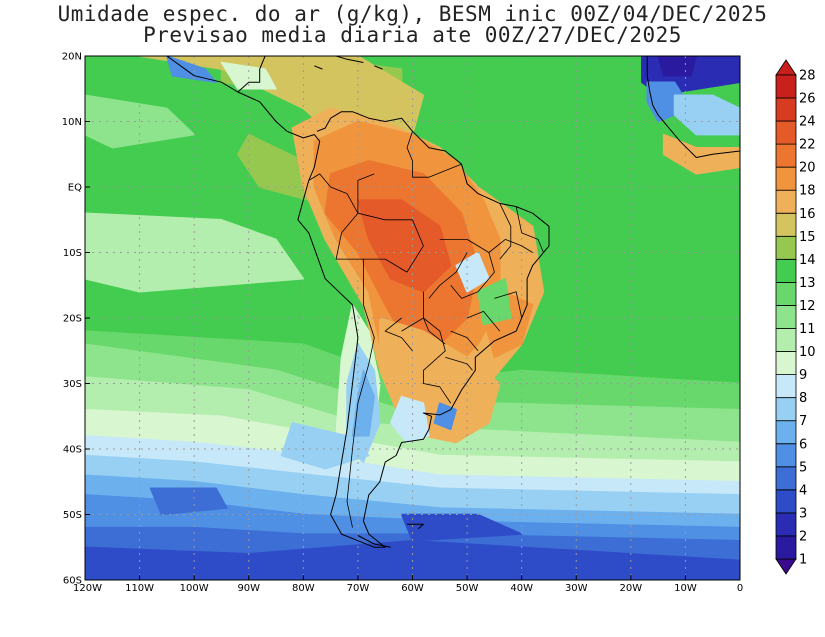 This screenshot has width=825, height=637. Describe the element at coordinates (72, 515) in the screenshot. I see `latitude-tick-label: 50S` at that location.